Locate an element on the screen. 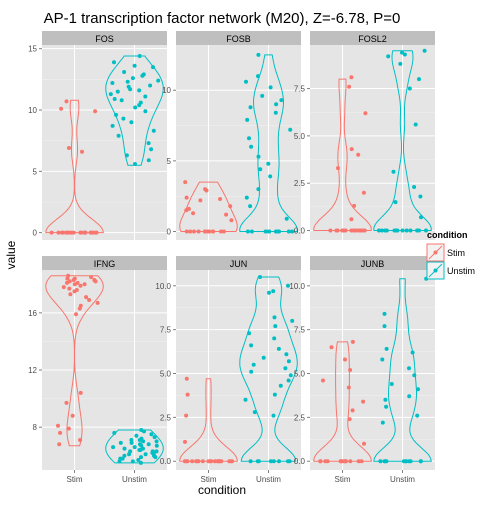 This screenshot has height=509, width=504. violin-stim is located at coordinates (342, 154).